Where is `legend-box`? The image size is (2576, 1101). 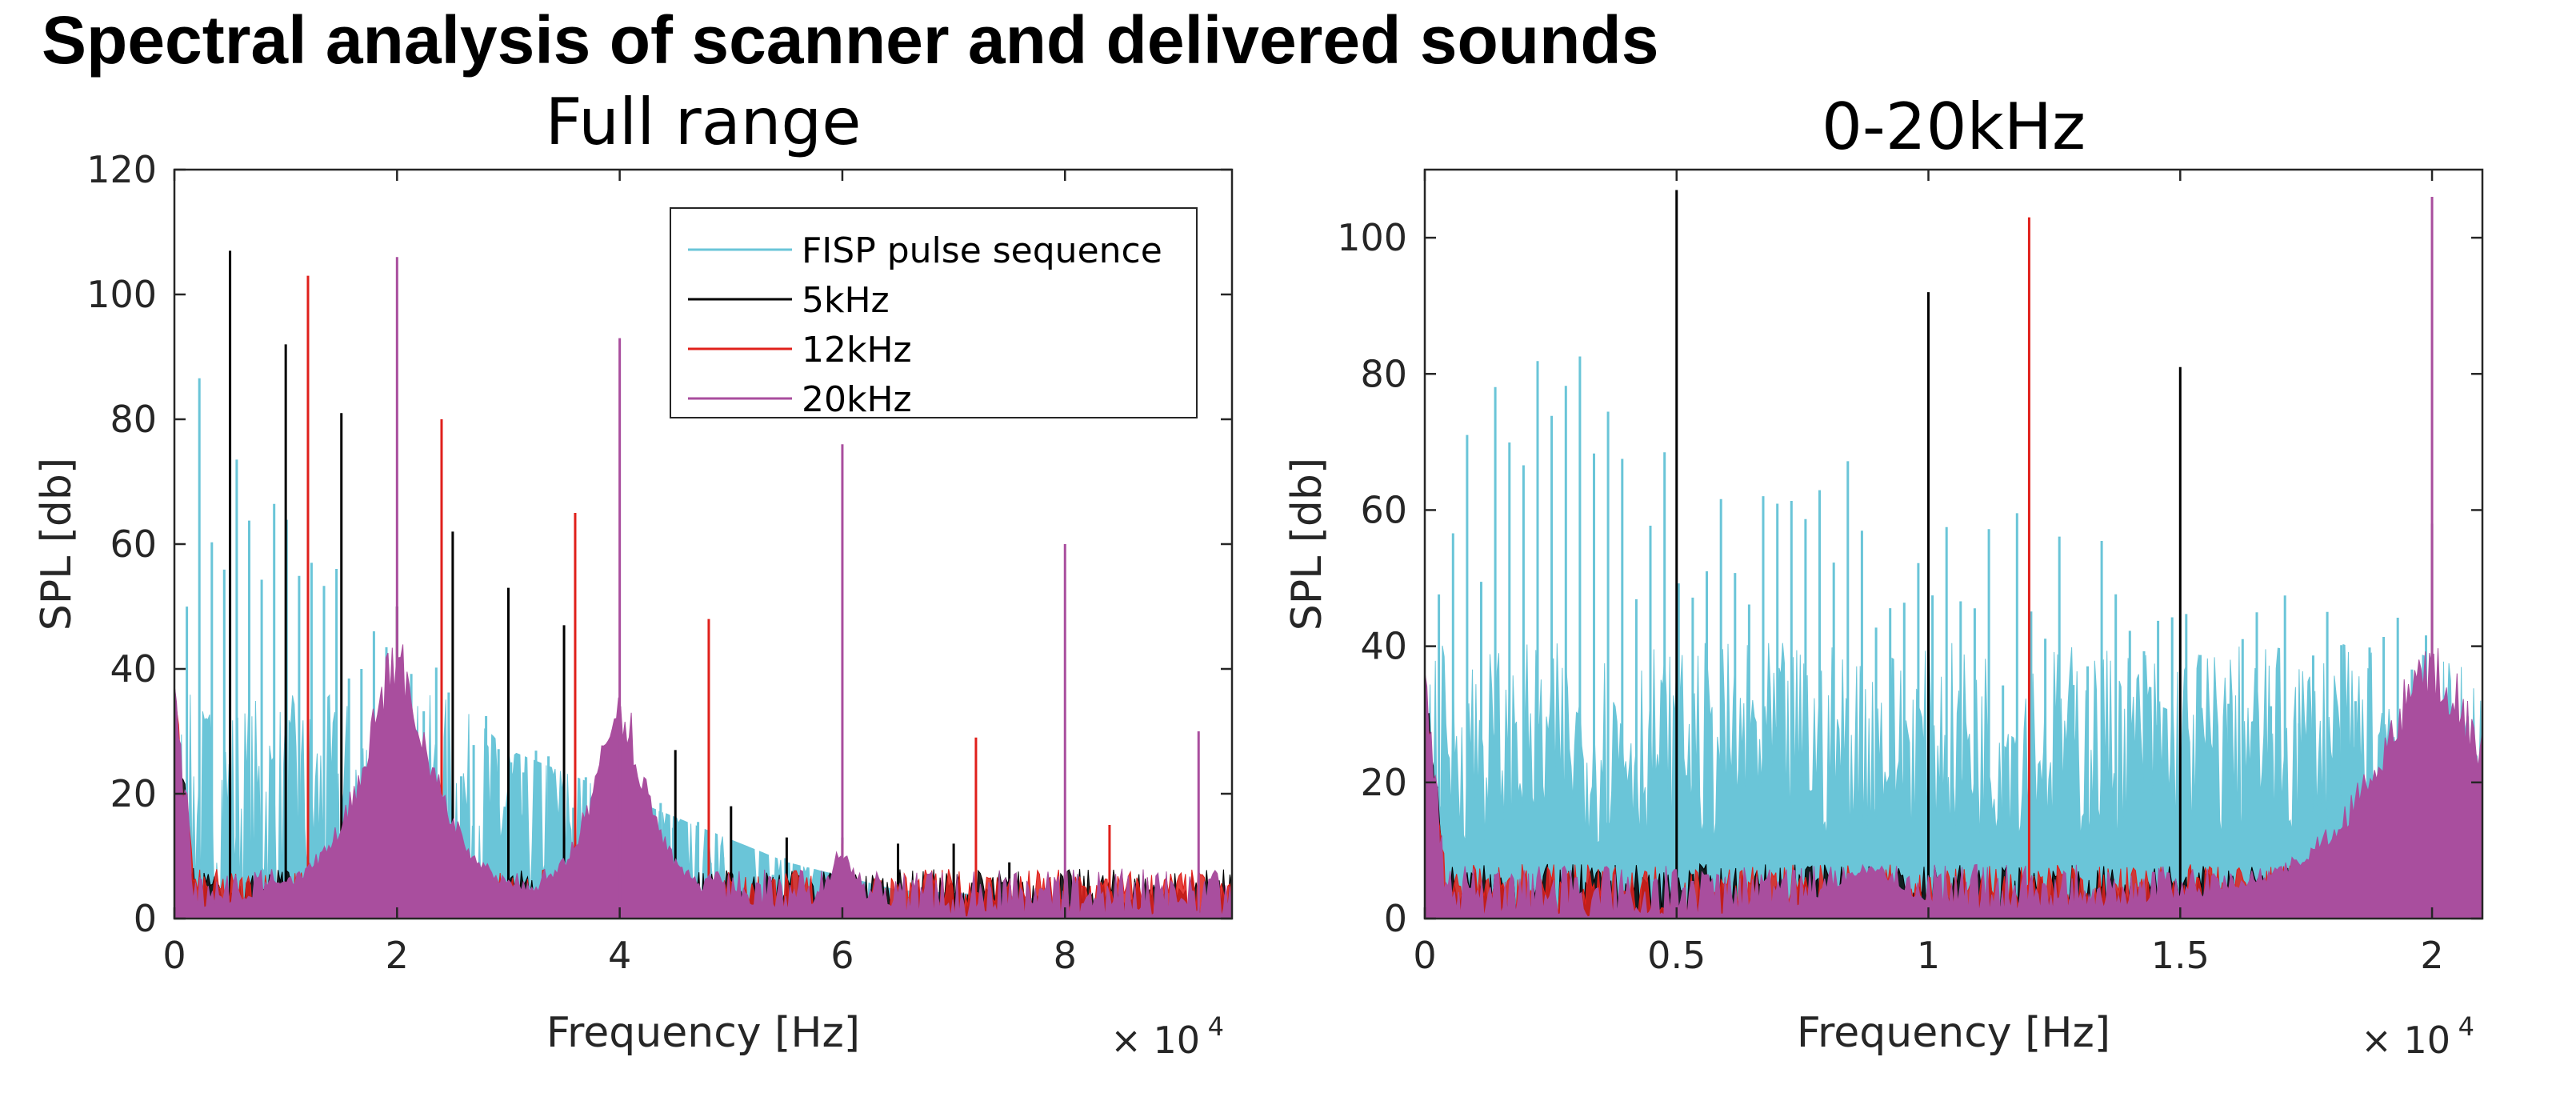 legend-box is located at coordinates (934, 313).